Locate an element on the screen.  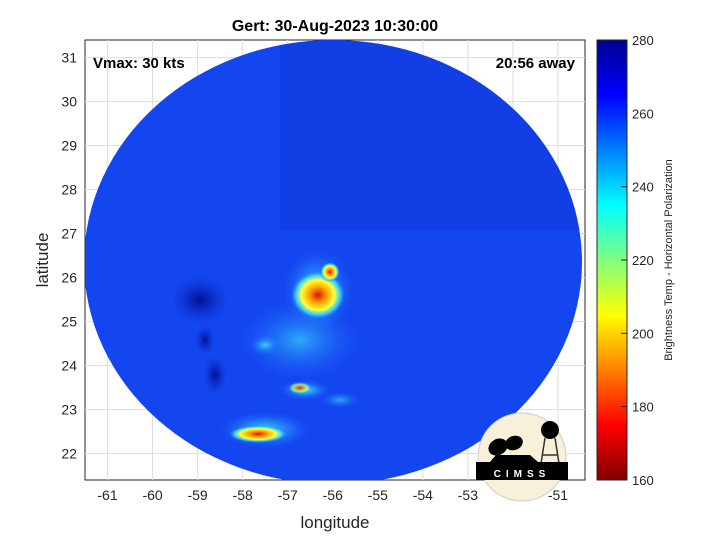
y-tick-label: 24 is located at coordinates (69, 366).